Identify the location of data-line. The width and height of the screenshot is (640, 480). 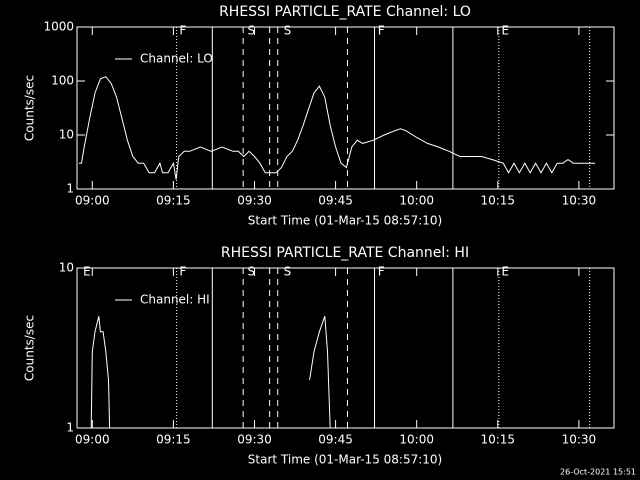
(210, 372).